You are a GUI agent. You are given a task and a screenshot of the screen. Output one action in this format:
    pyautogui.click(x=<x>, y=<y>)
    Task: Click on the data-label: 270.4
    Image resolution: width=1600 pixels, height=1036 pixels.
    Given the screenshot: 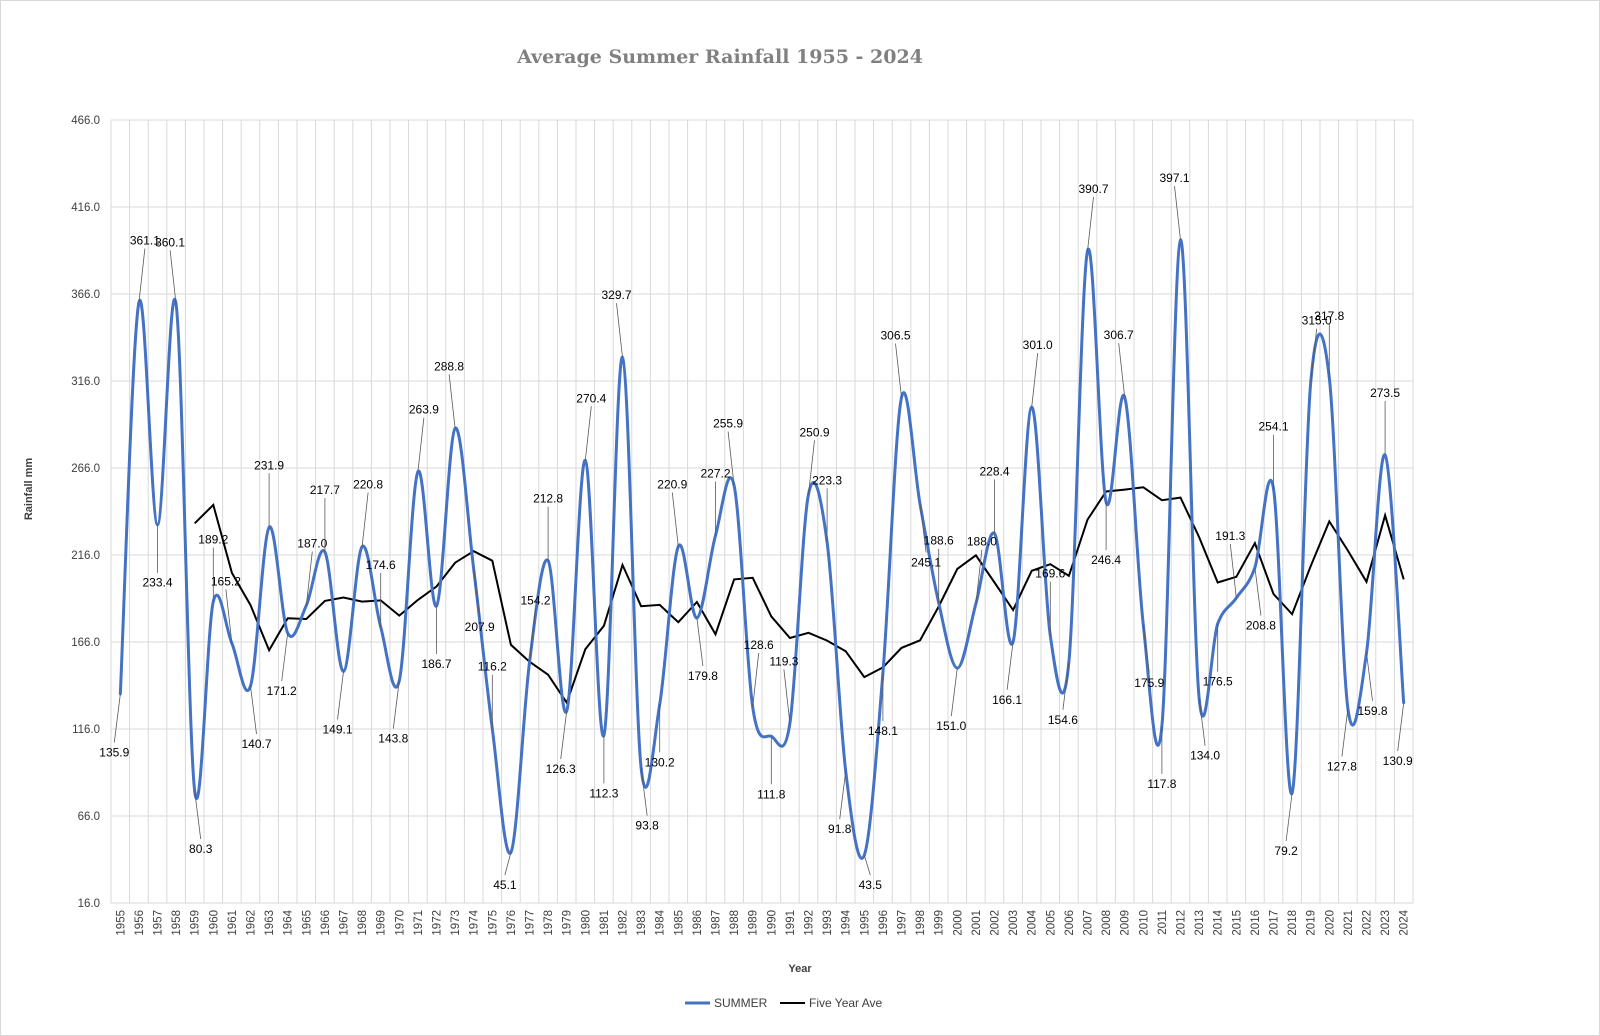 What is the action you would take?
    pyautogui.click(x=591, y=398)
    